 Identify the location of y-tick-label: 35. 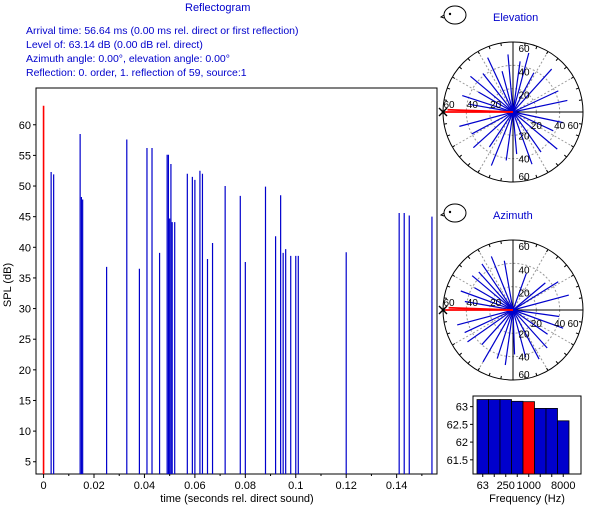
(25, 279).